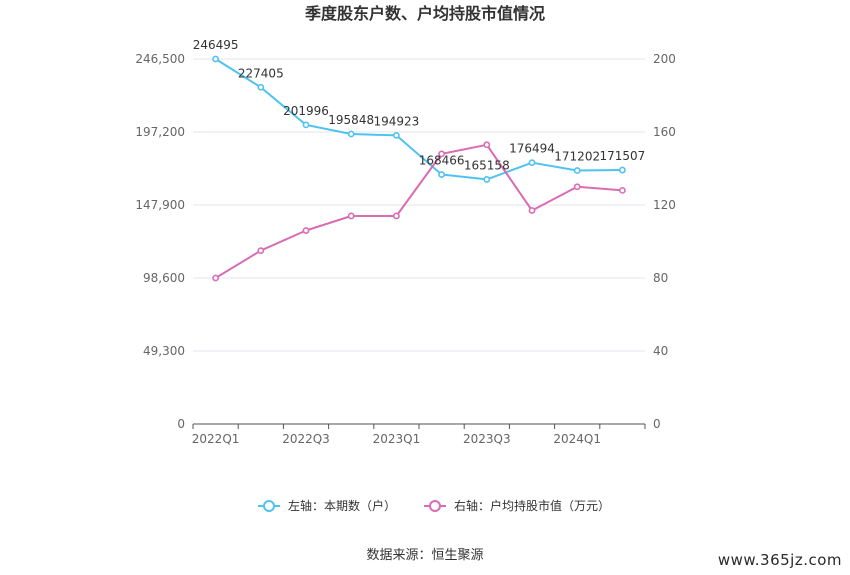  Describe the element at coordinates (397, 439) in the screenshot. I see `x-tick-label: 2023Q1` at that location.